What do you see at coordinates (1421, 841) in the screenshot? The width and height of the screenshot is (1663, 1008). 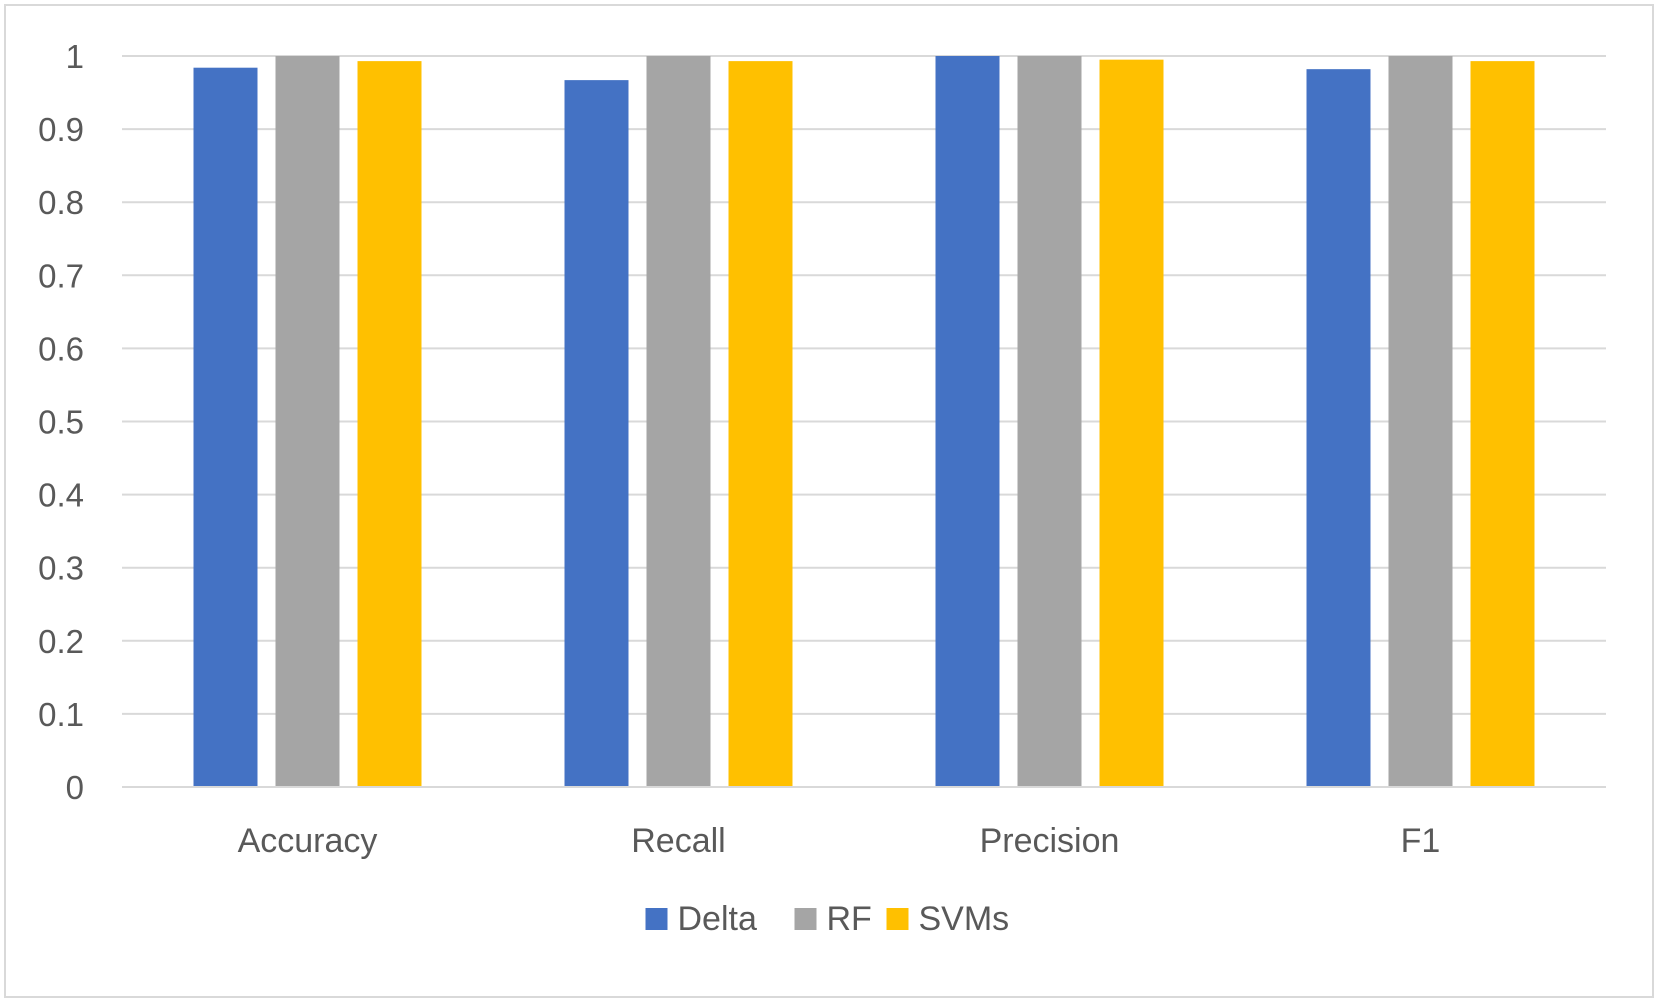 I see `x-tick-label: F1` at bounding box center [1421, 841].